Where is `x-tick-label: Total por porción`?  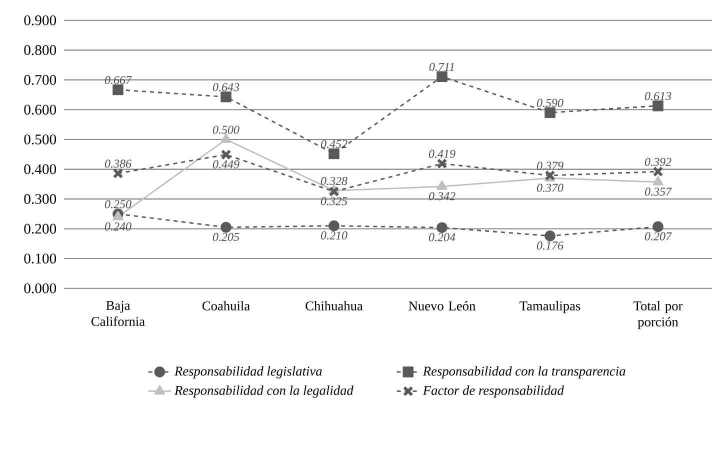
x-tick-label: Total por porción is located at coordinates (658, 315).